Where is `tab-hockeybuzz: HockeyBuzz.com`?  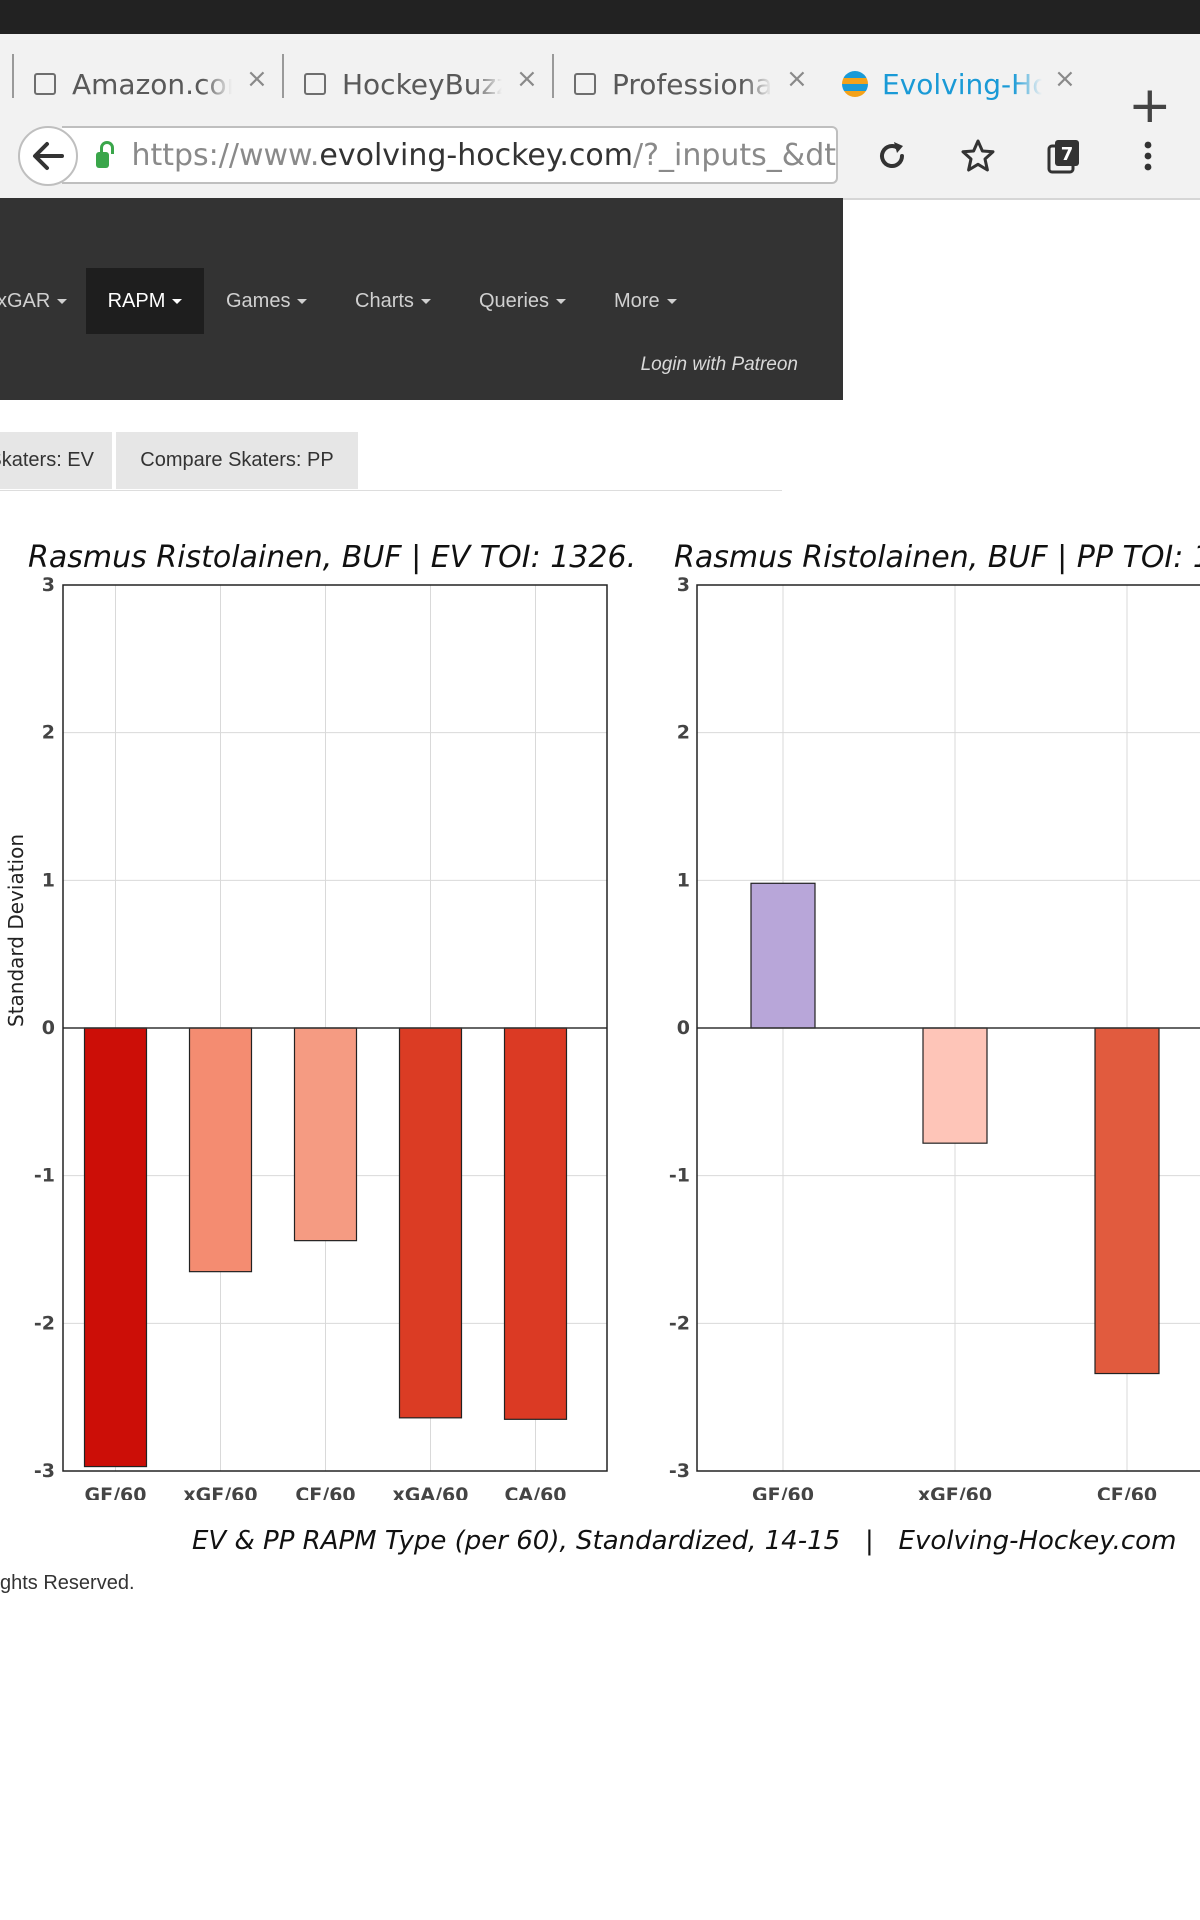 tab-hockeybuzz: HockeyBuzz.com is located at coordinates (403, 84).